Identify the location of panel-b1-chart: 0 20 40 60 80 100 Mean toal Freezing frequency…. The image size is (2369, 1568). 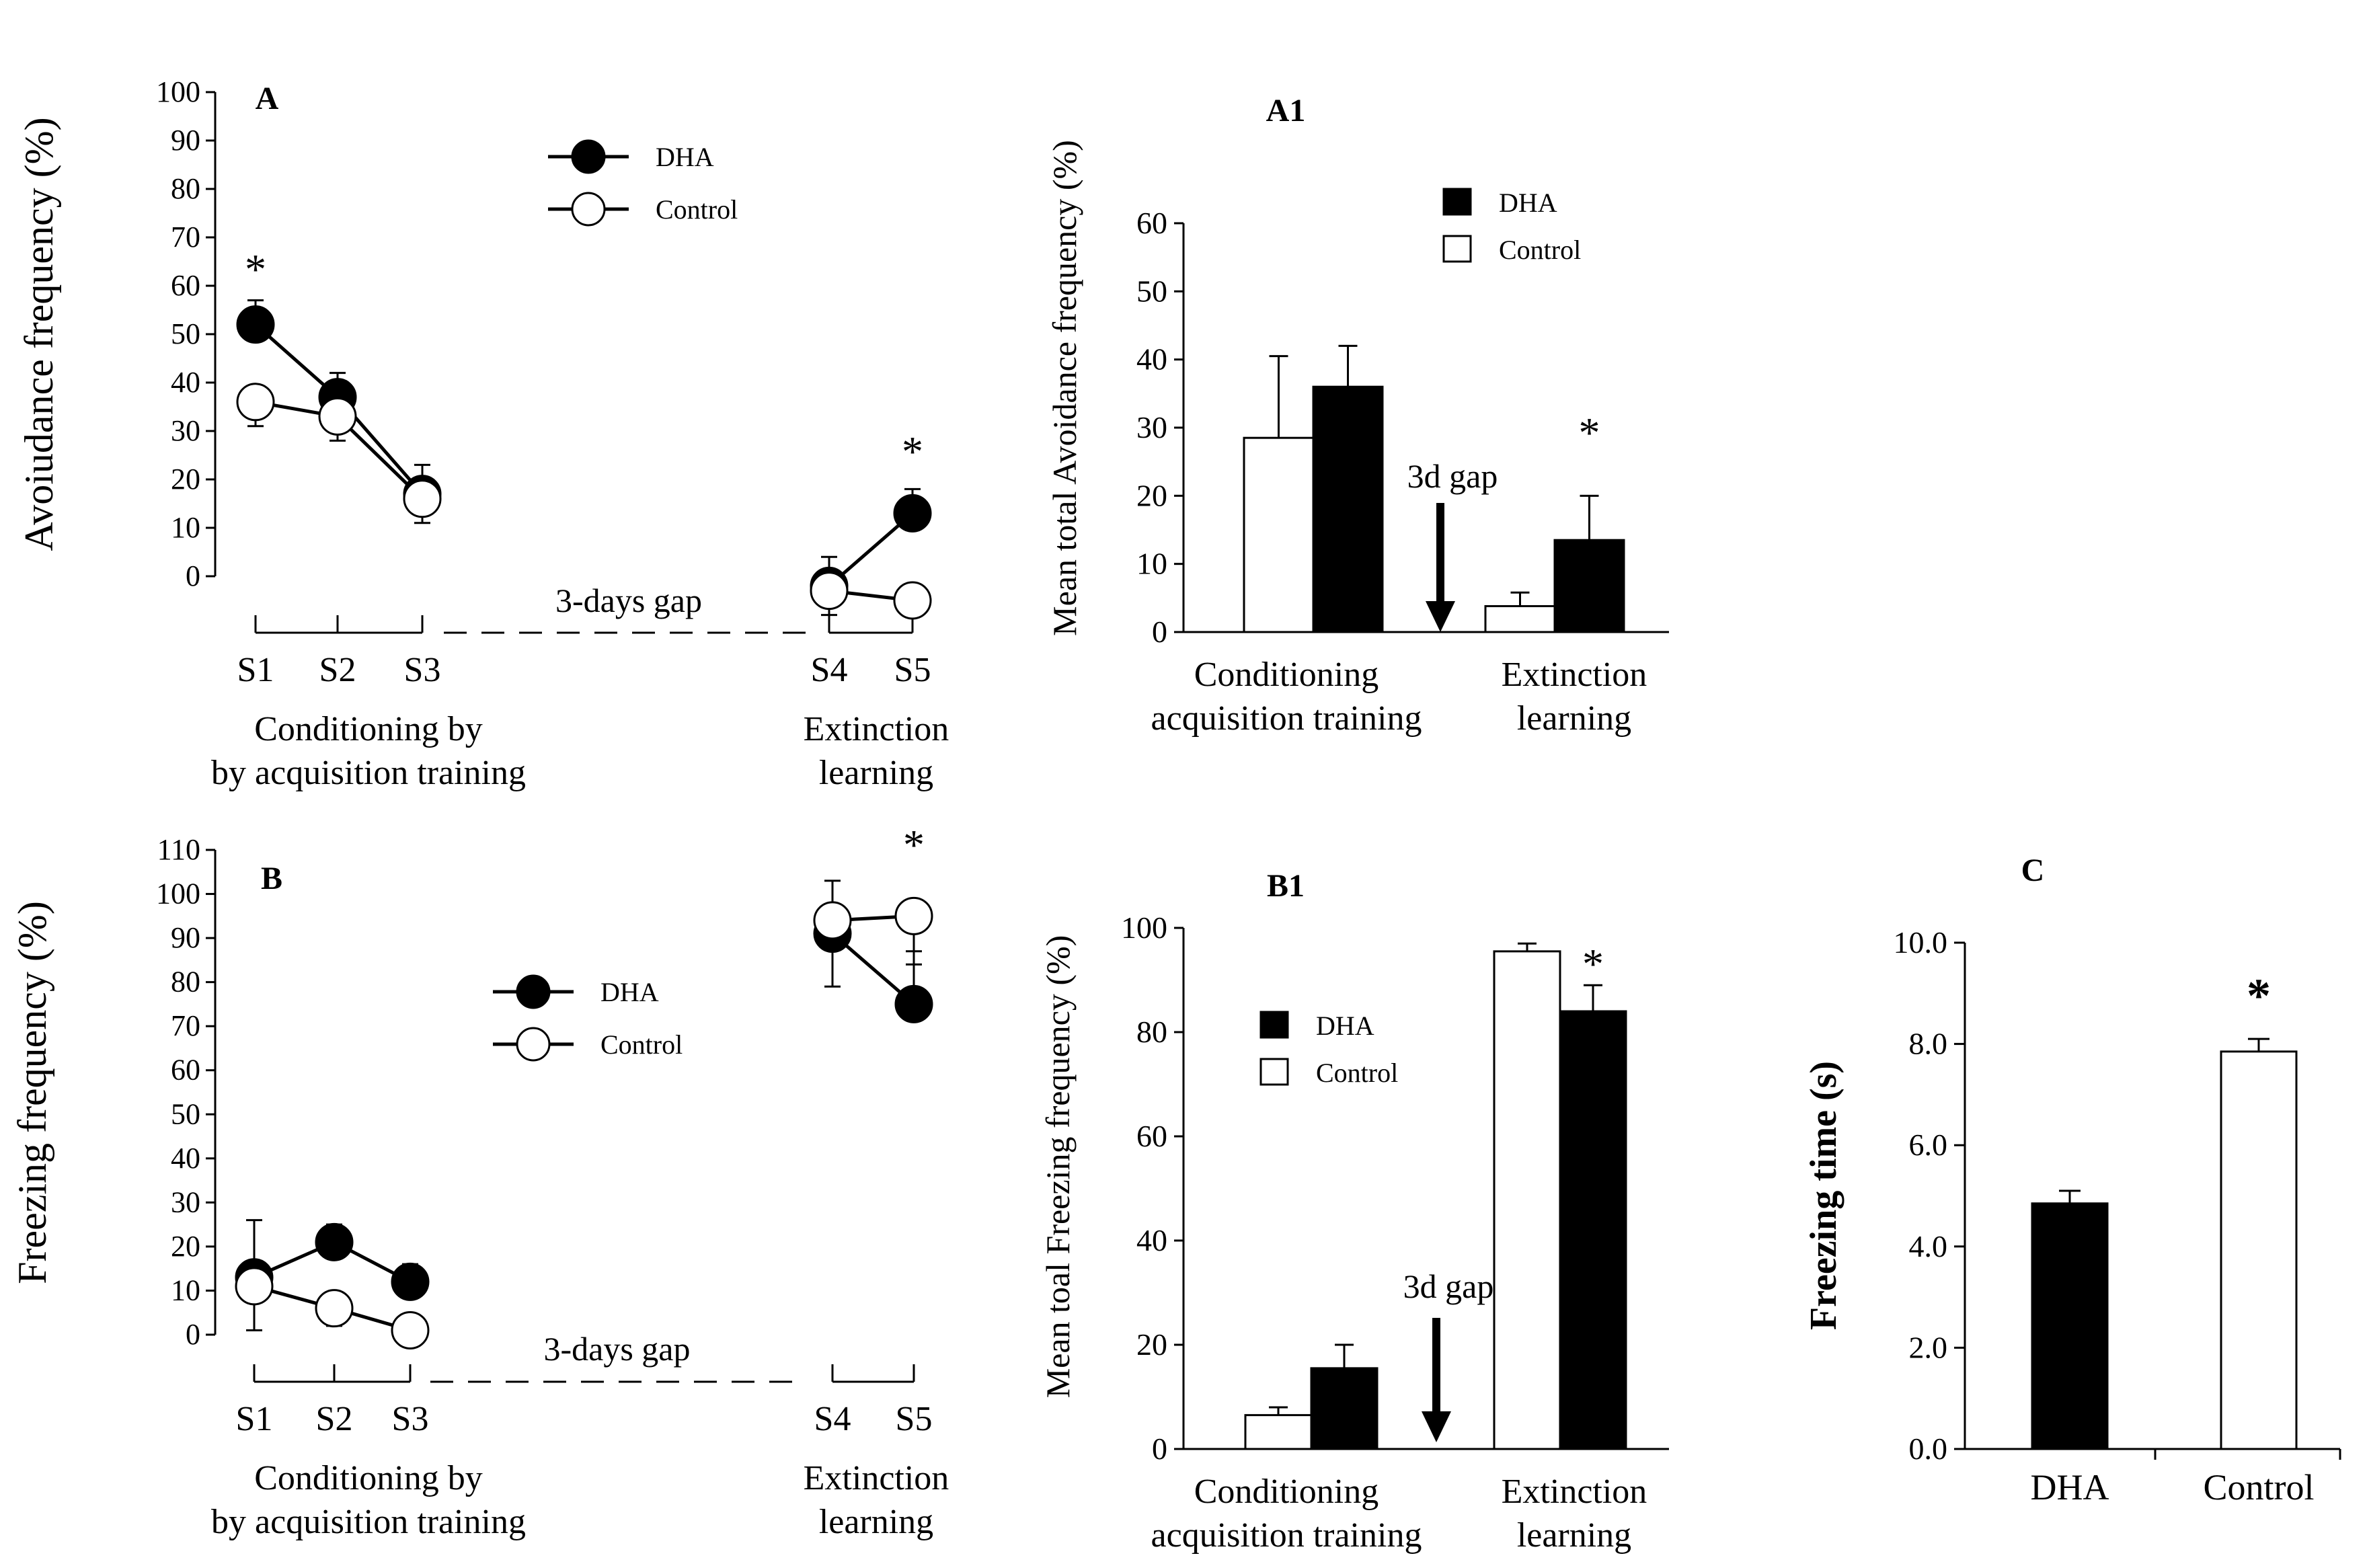
(1354, 1211).